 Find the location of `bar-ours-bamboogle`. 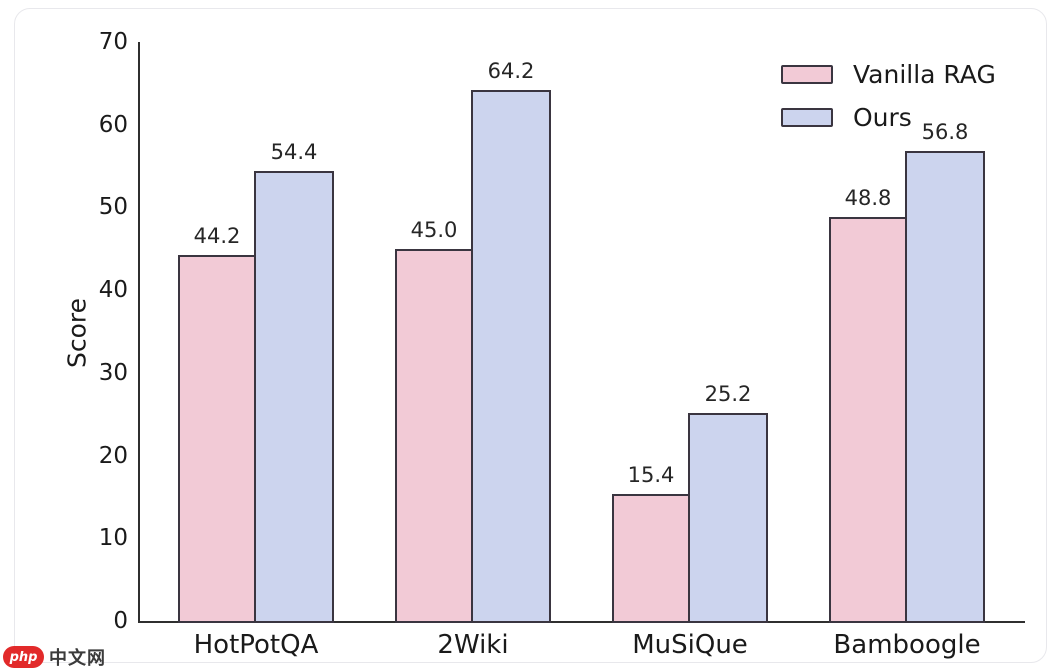

bar-ours-bamboogle is located at coordinates (945, 387).